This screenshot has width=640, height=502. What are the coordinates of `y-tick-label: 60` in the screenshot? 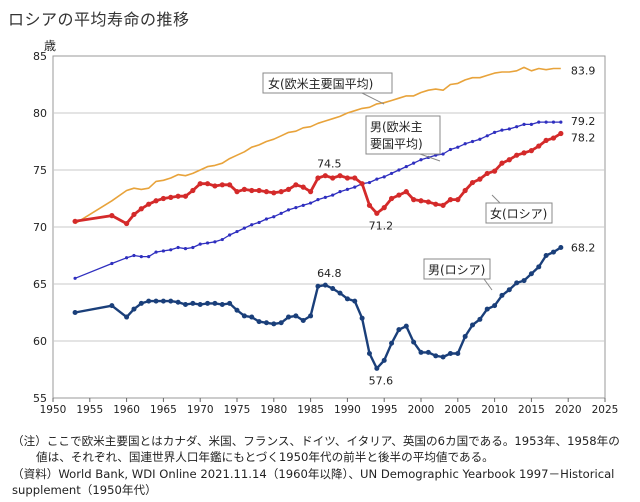 It's located at (40, 341).